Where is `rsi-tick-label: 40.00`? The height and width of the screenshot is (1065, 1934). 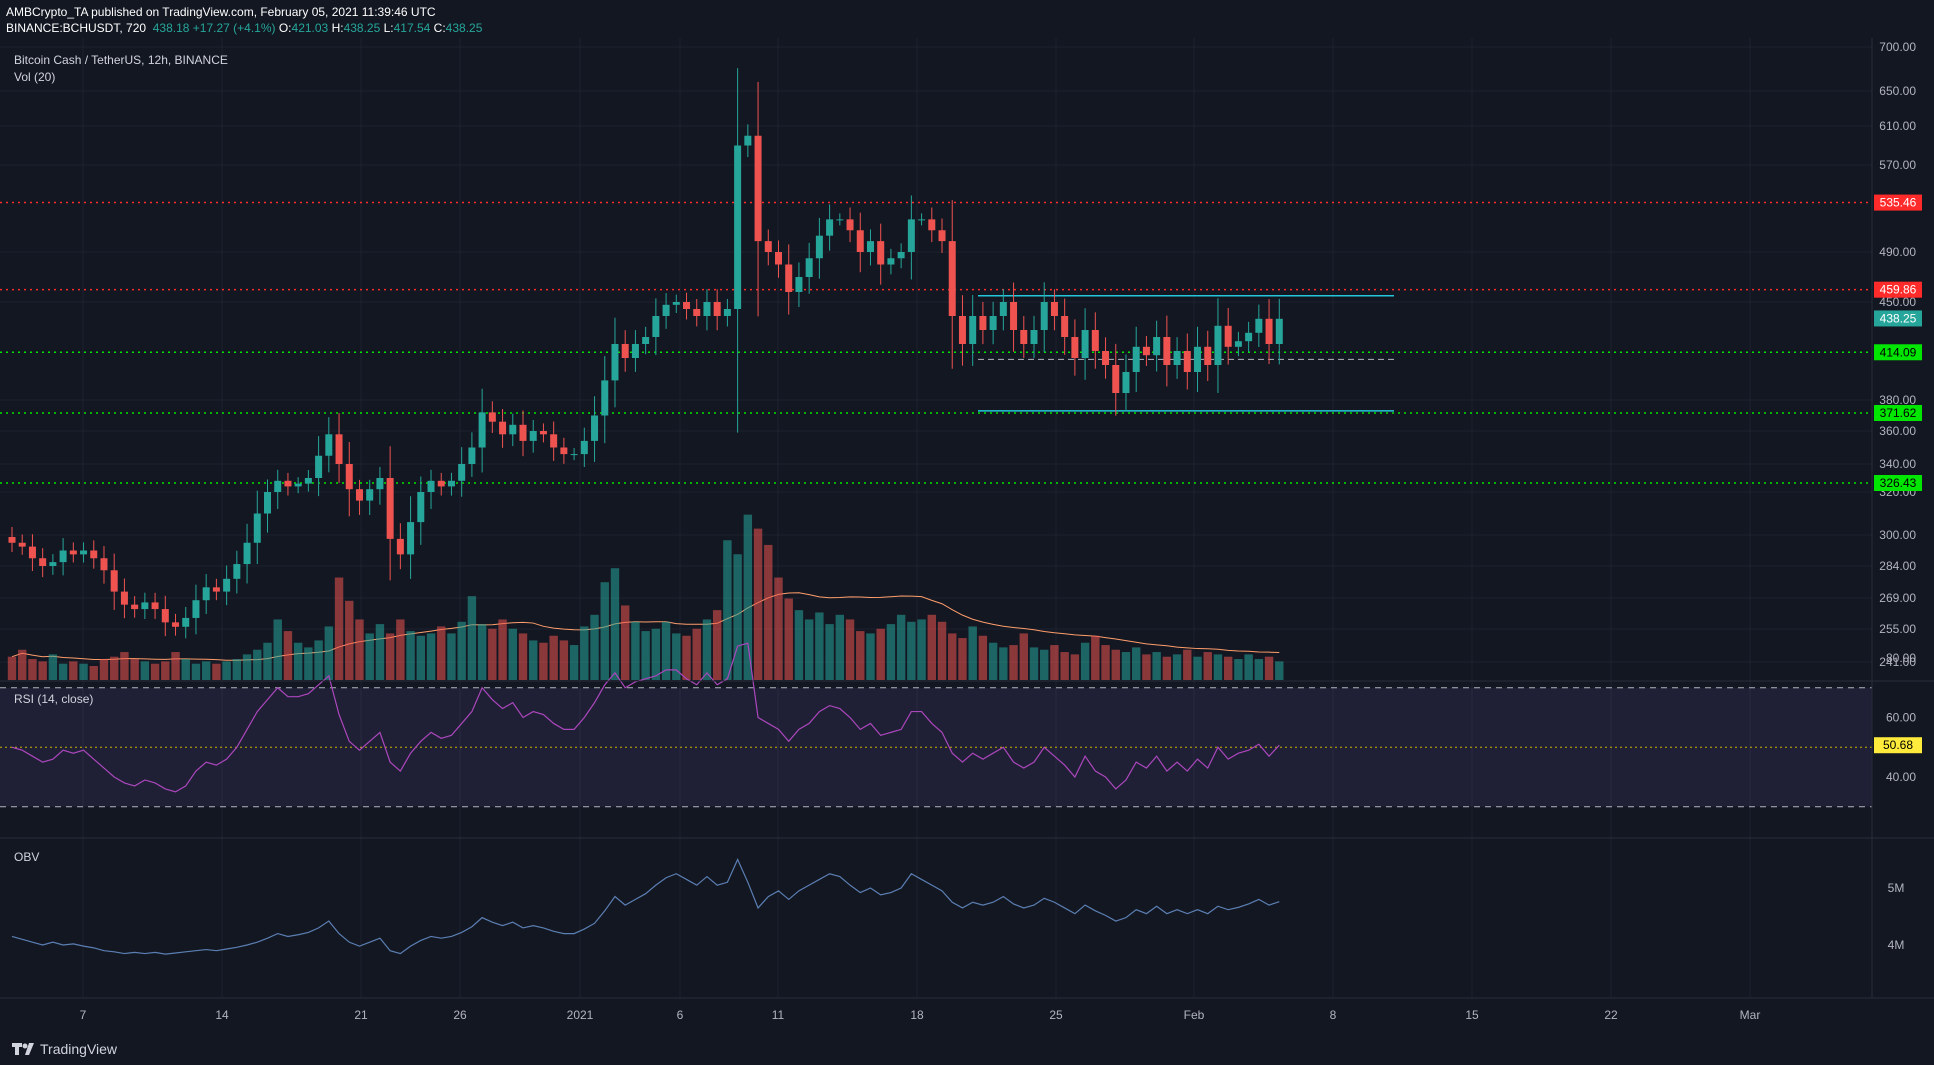 rsi-tick-label: 40.00 is located at coordinates (1901, 777).